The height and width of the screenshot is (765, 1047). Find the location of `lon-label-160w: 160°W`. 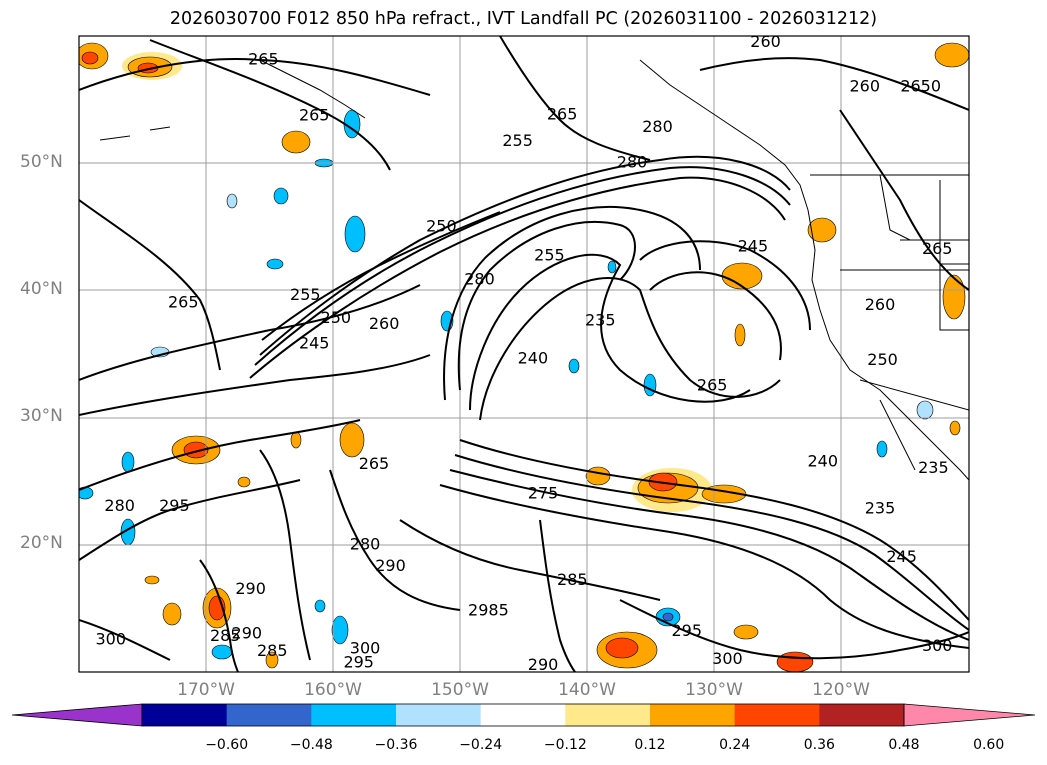

lon-label-160w: 160°W is located at coordinates (333, 690).